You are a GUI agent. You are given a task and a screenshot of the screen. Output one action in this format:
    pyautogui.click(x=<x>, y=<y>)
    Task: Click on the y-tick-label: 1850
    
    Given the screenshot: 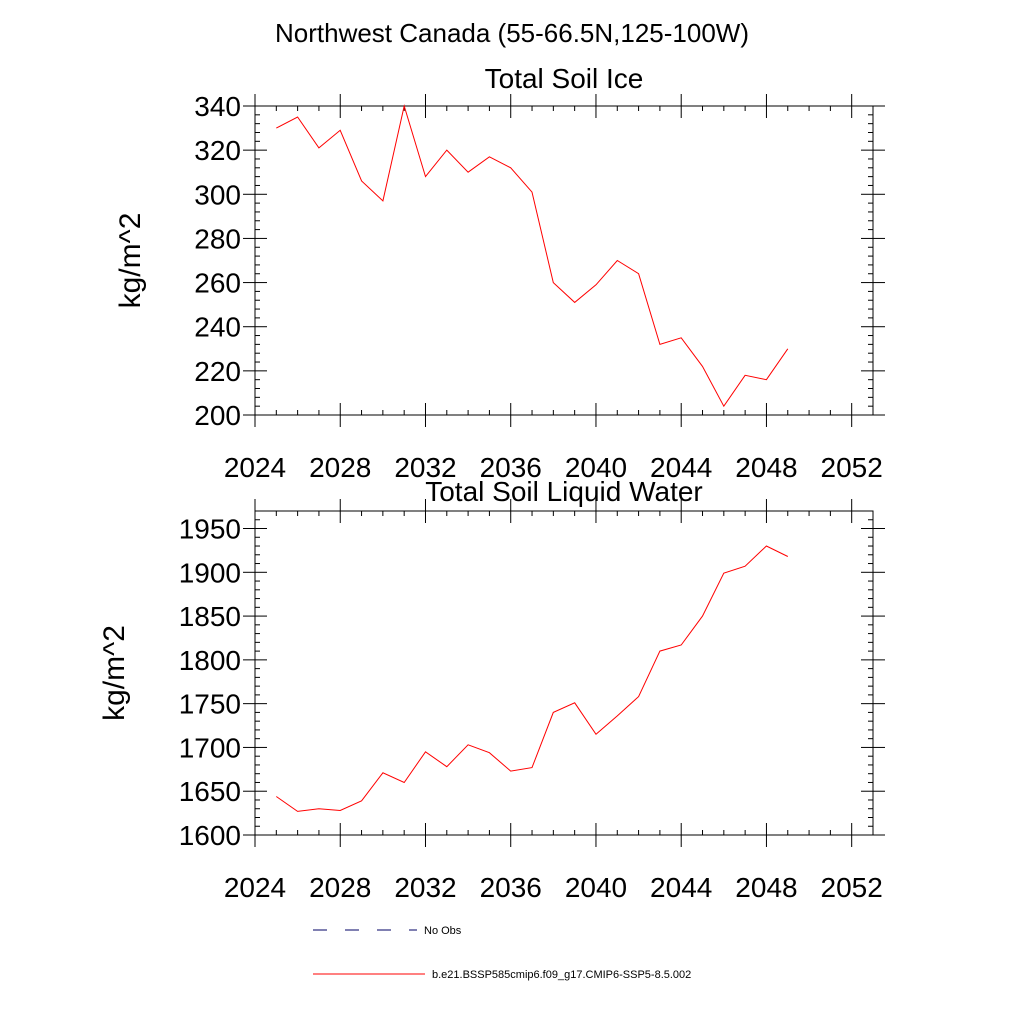 What is the action you would take?
    pyautogui.click(x=210, y=616)
    